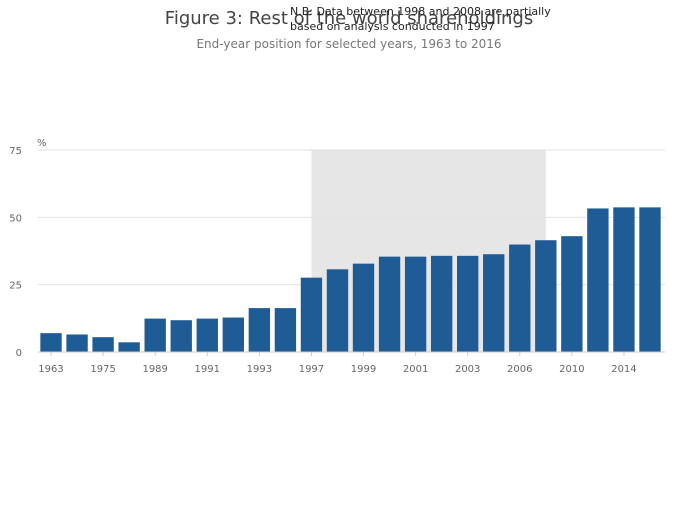  Describe the element at coordinates (154, 369) in the screenshot. I see `x-tick-label-1989: 1989` at that location.